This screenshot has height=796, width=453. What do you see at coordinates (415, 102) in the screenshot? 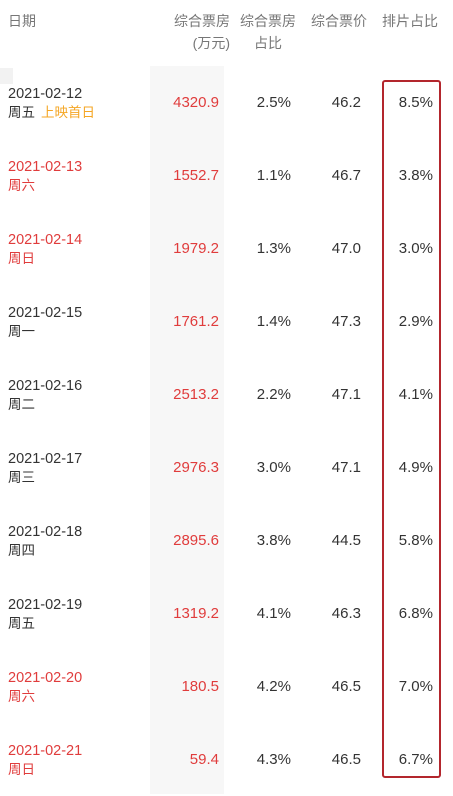
I see `row-schedule-share: 8.5%` at bounding box center [415, 102].